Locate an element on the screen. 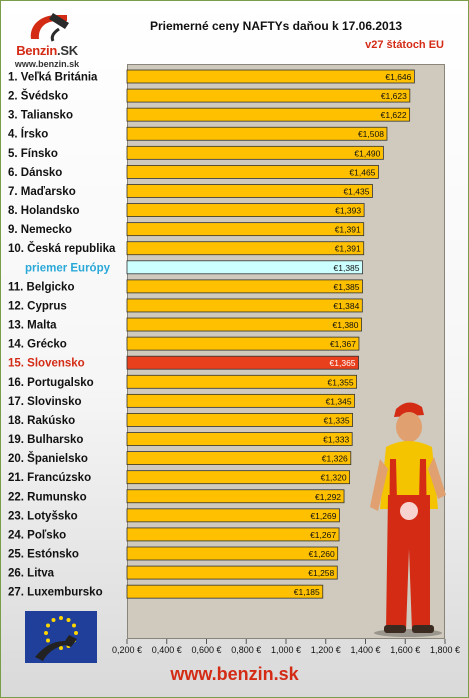 The image size is (469, 698). category-label: 7. Maďarsko is located at coordinates (42, 192).